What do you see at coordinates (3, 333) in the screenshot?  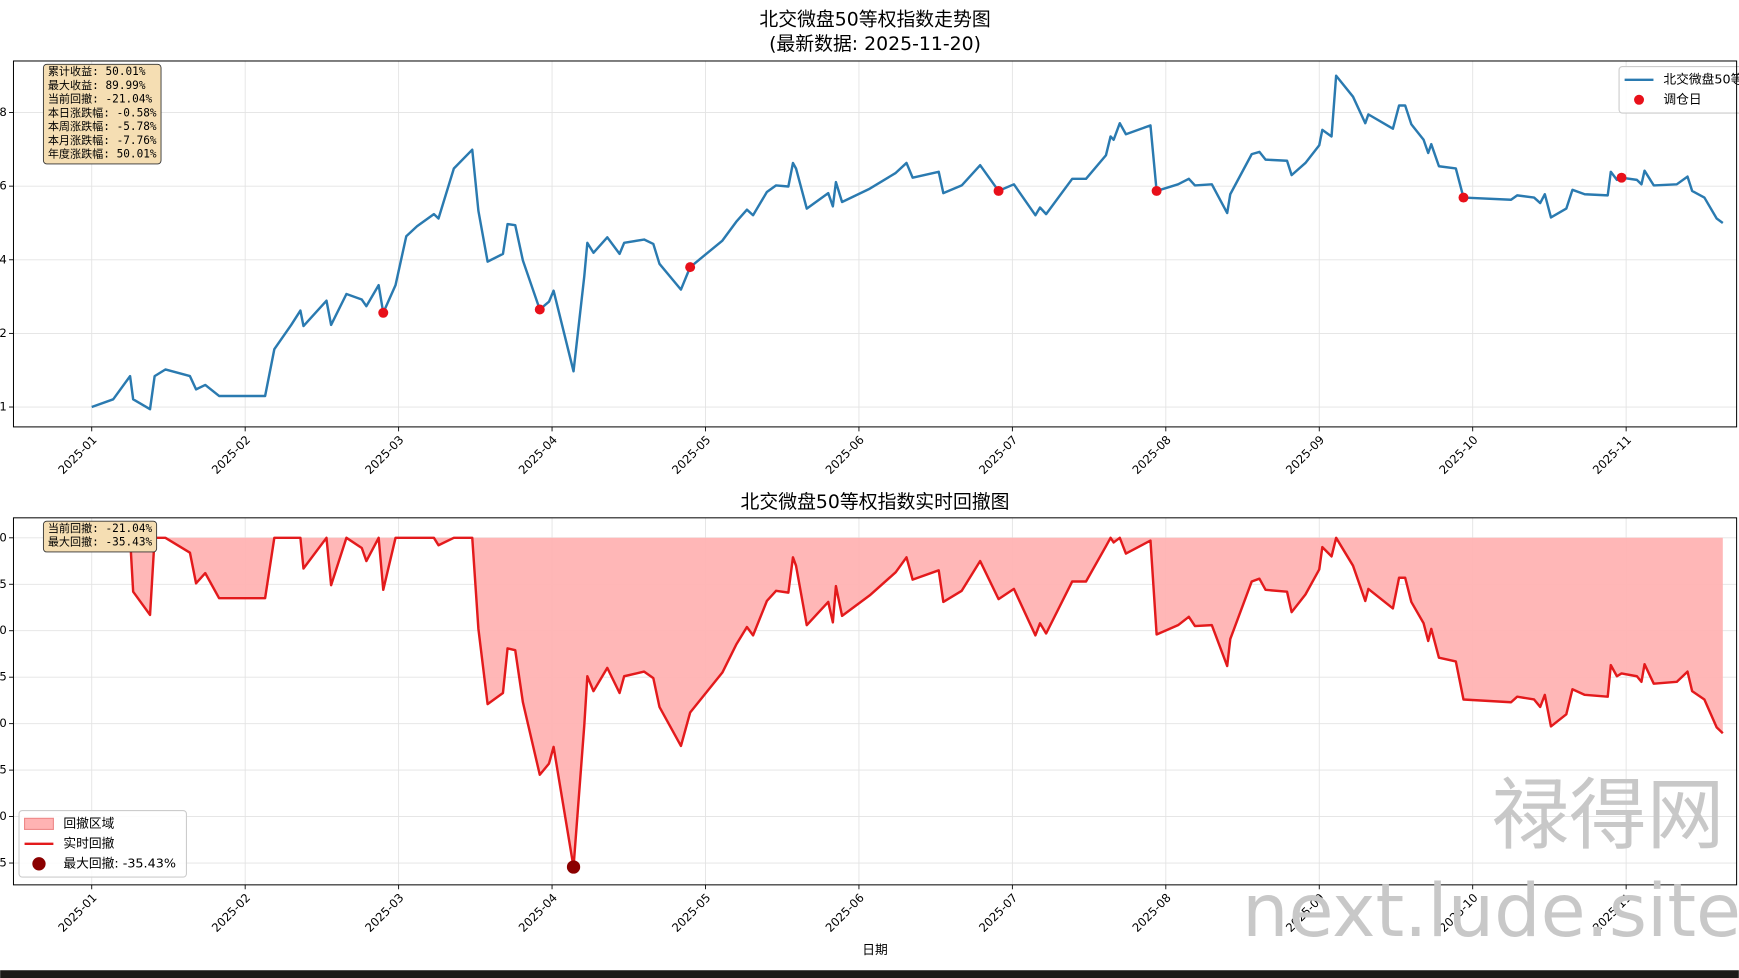 I see `y-tick-label: 1.2` at bounding box center [3, 333].